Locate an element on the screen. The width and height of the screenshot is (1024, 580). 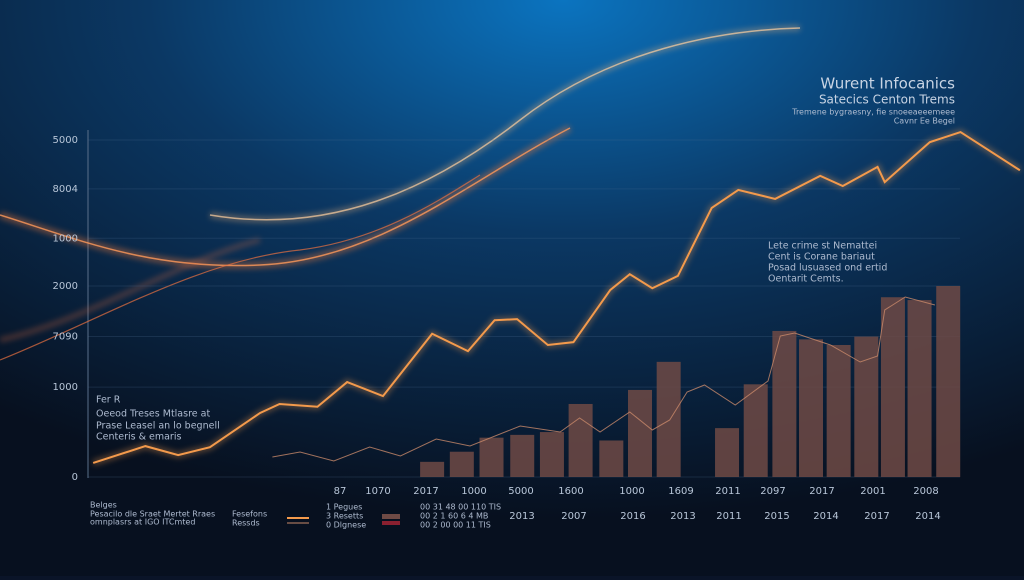
annotation: Oentarit Cemts. is located at coordinates (806, 279).